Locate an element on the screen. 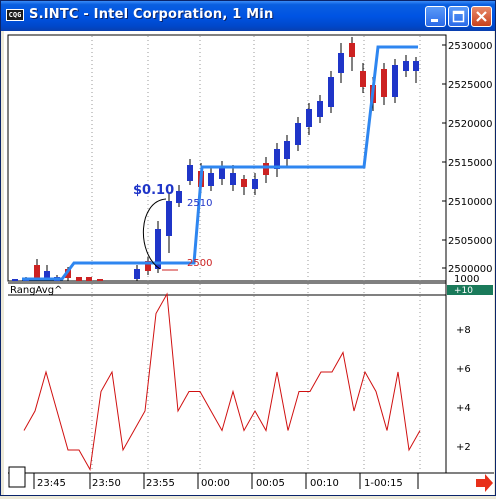 The width and height of the screenshot is (496, 499). indicator-badge-value: +10 is located at coordinates (463, 291).